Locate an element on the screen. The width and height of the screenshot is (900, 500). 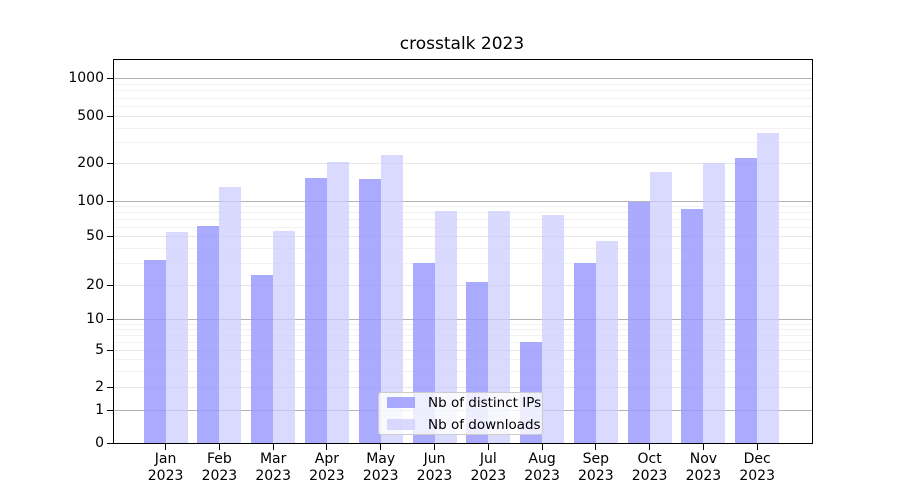
bar-downloads-oct is located at coordinates (660, 307).